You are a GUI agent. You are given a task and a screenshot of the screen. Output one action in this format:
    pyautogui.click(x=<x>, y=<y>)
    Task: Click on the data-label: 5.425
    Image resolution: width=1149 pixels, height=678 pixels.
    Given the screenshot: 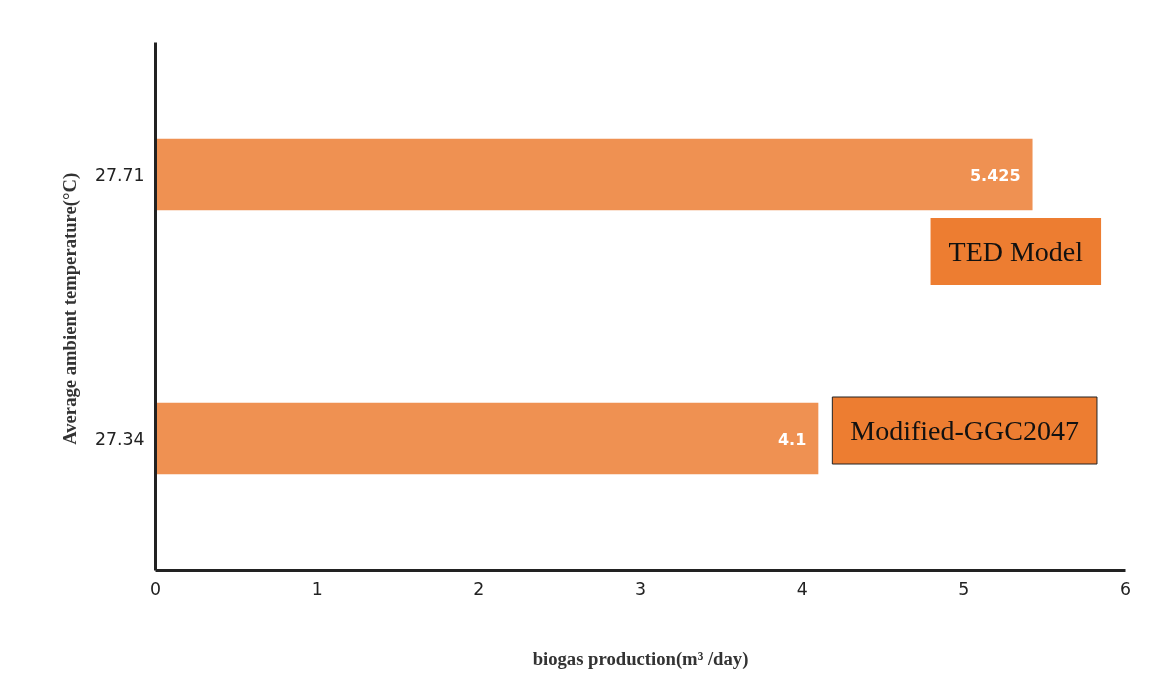 What is the action you would take?
    pyautogui.click(x=995, y=175)
    